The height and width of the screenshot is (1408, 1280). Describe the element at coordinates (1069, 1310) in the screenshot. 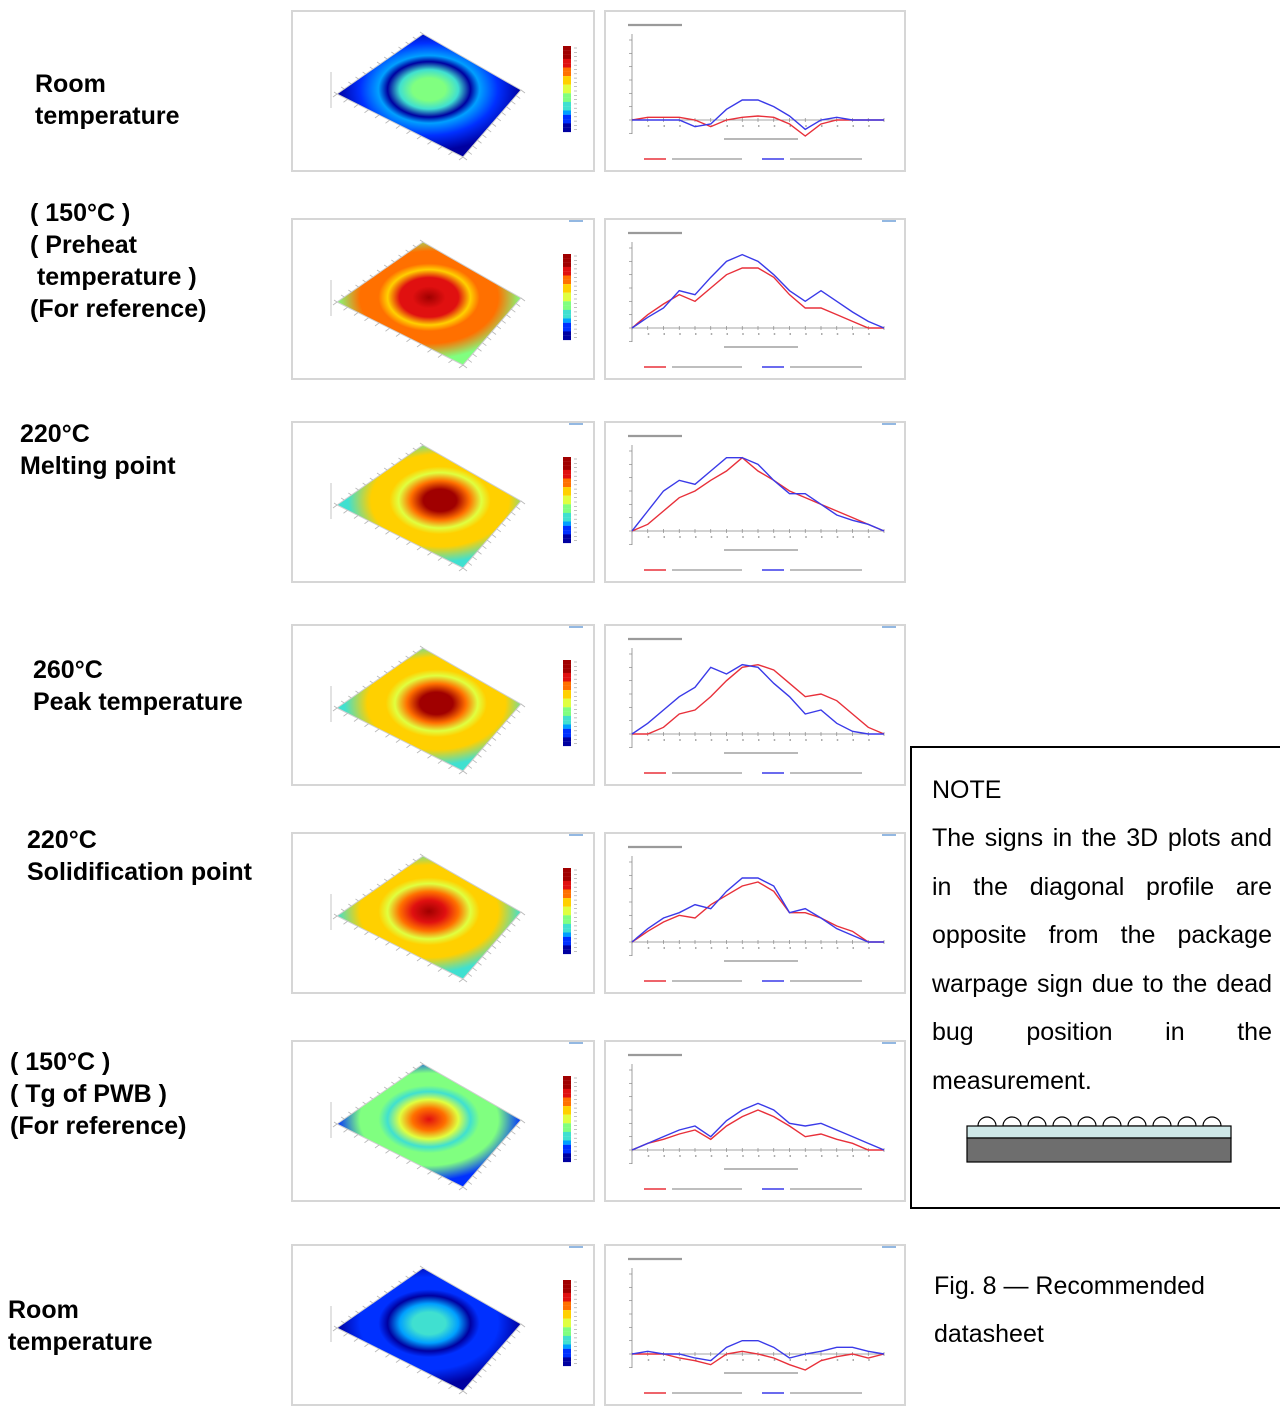

I see `figure-caption: Fig. 8 — Recommended datasheet` at that location.